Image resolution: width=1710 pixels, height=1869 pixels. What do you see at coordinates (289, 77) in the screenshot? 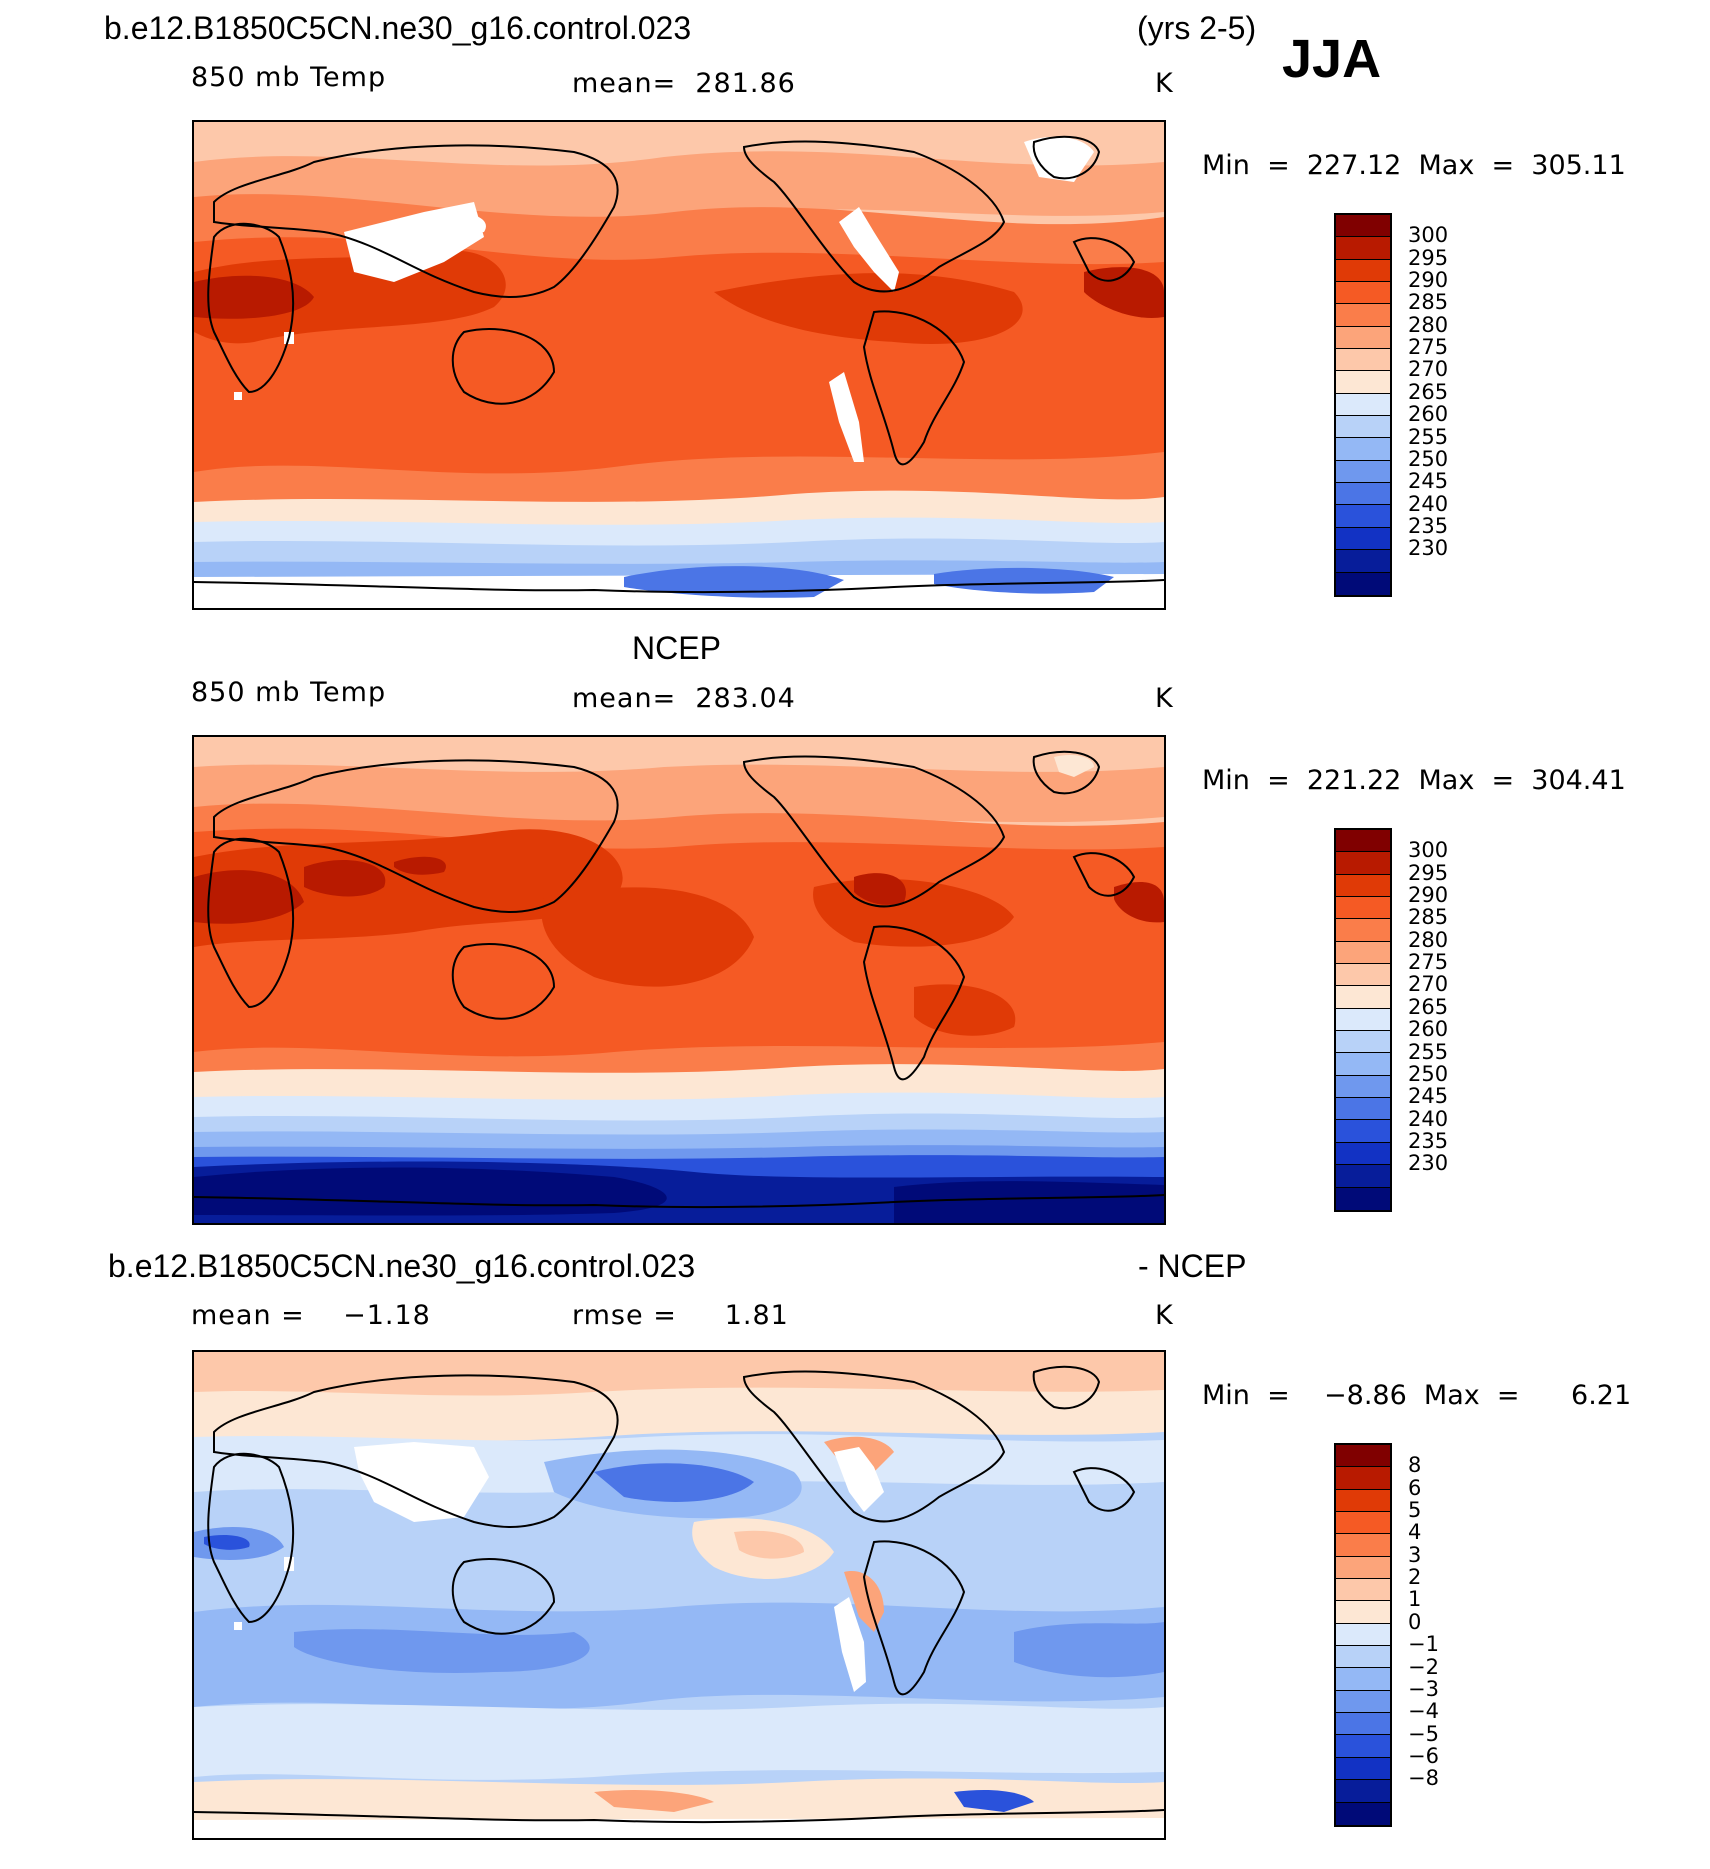
I see `panel1-variable: 850 mb Temp` at bounding box center [289, 77].